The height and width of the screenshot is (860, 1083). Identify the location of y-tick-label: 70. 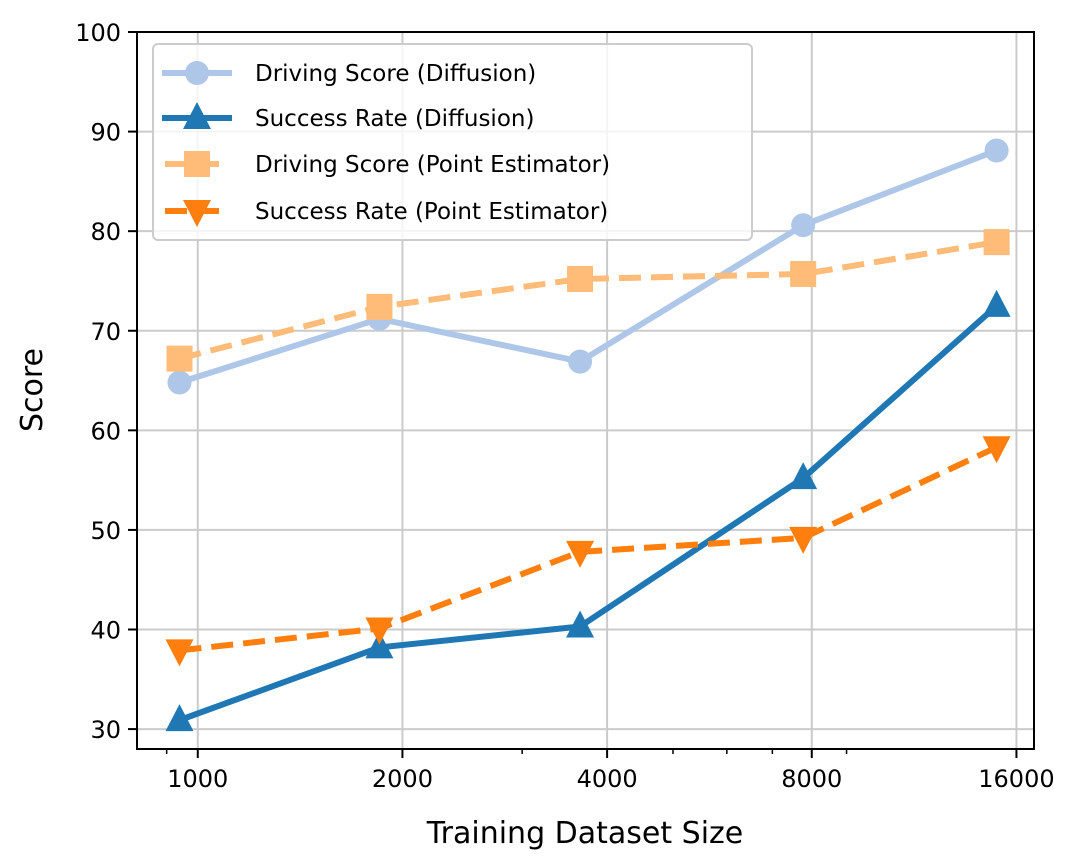
(105, 332).